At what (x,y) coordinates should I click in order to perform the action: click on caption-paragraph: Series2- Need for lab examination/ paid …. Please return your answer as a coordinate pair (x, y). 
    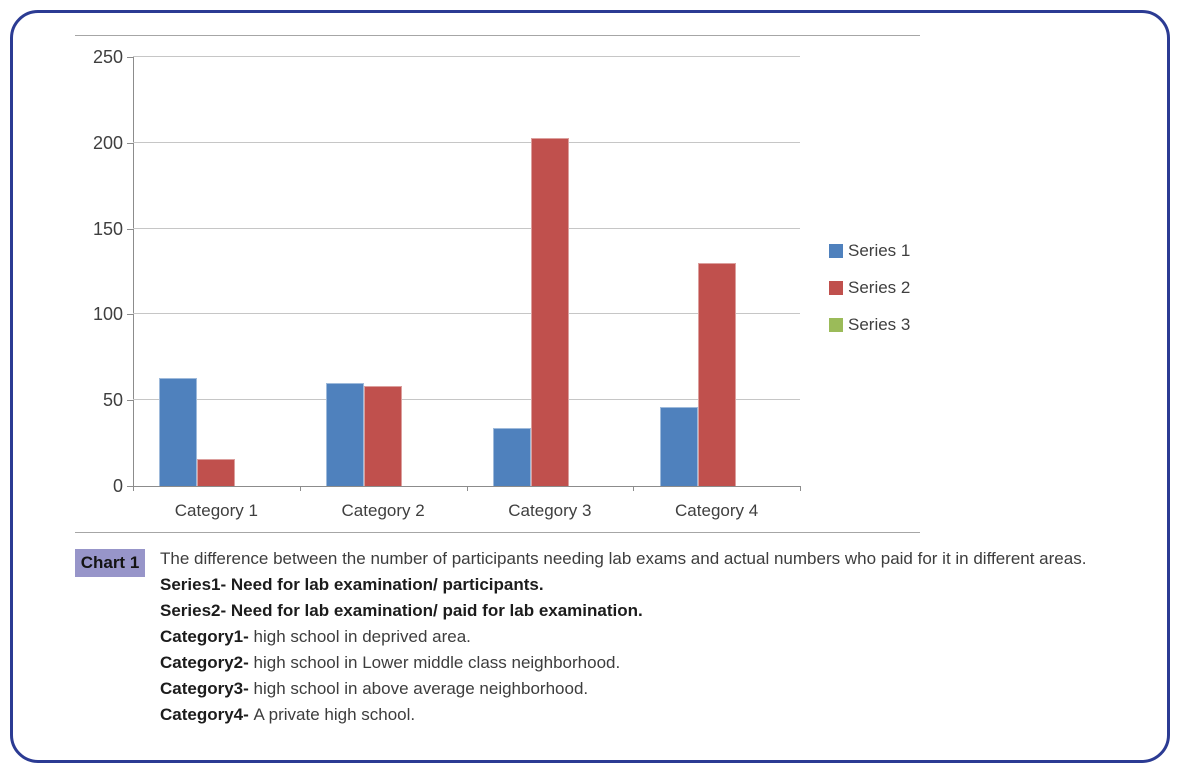
    Looking at the image, I should click on (635, 611).